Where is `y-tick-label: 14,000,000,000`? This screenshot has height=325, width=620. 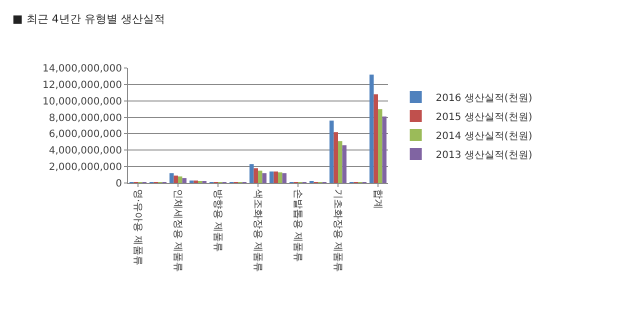
y-tick-label: 14,000,000,000 is located at coordinates (82, 69).